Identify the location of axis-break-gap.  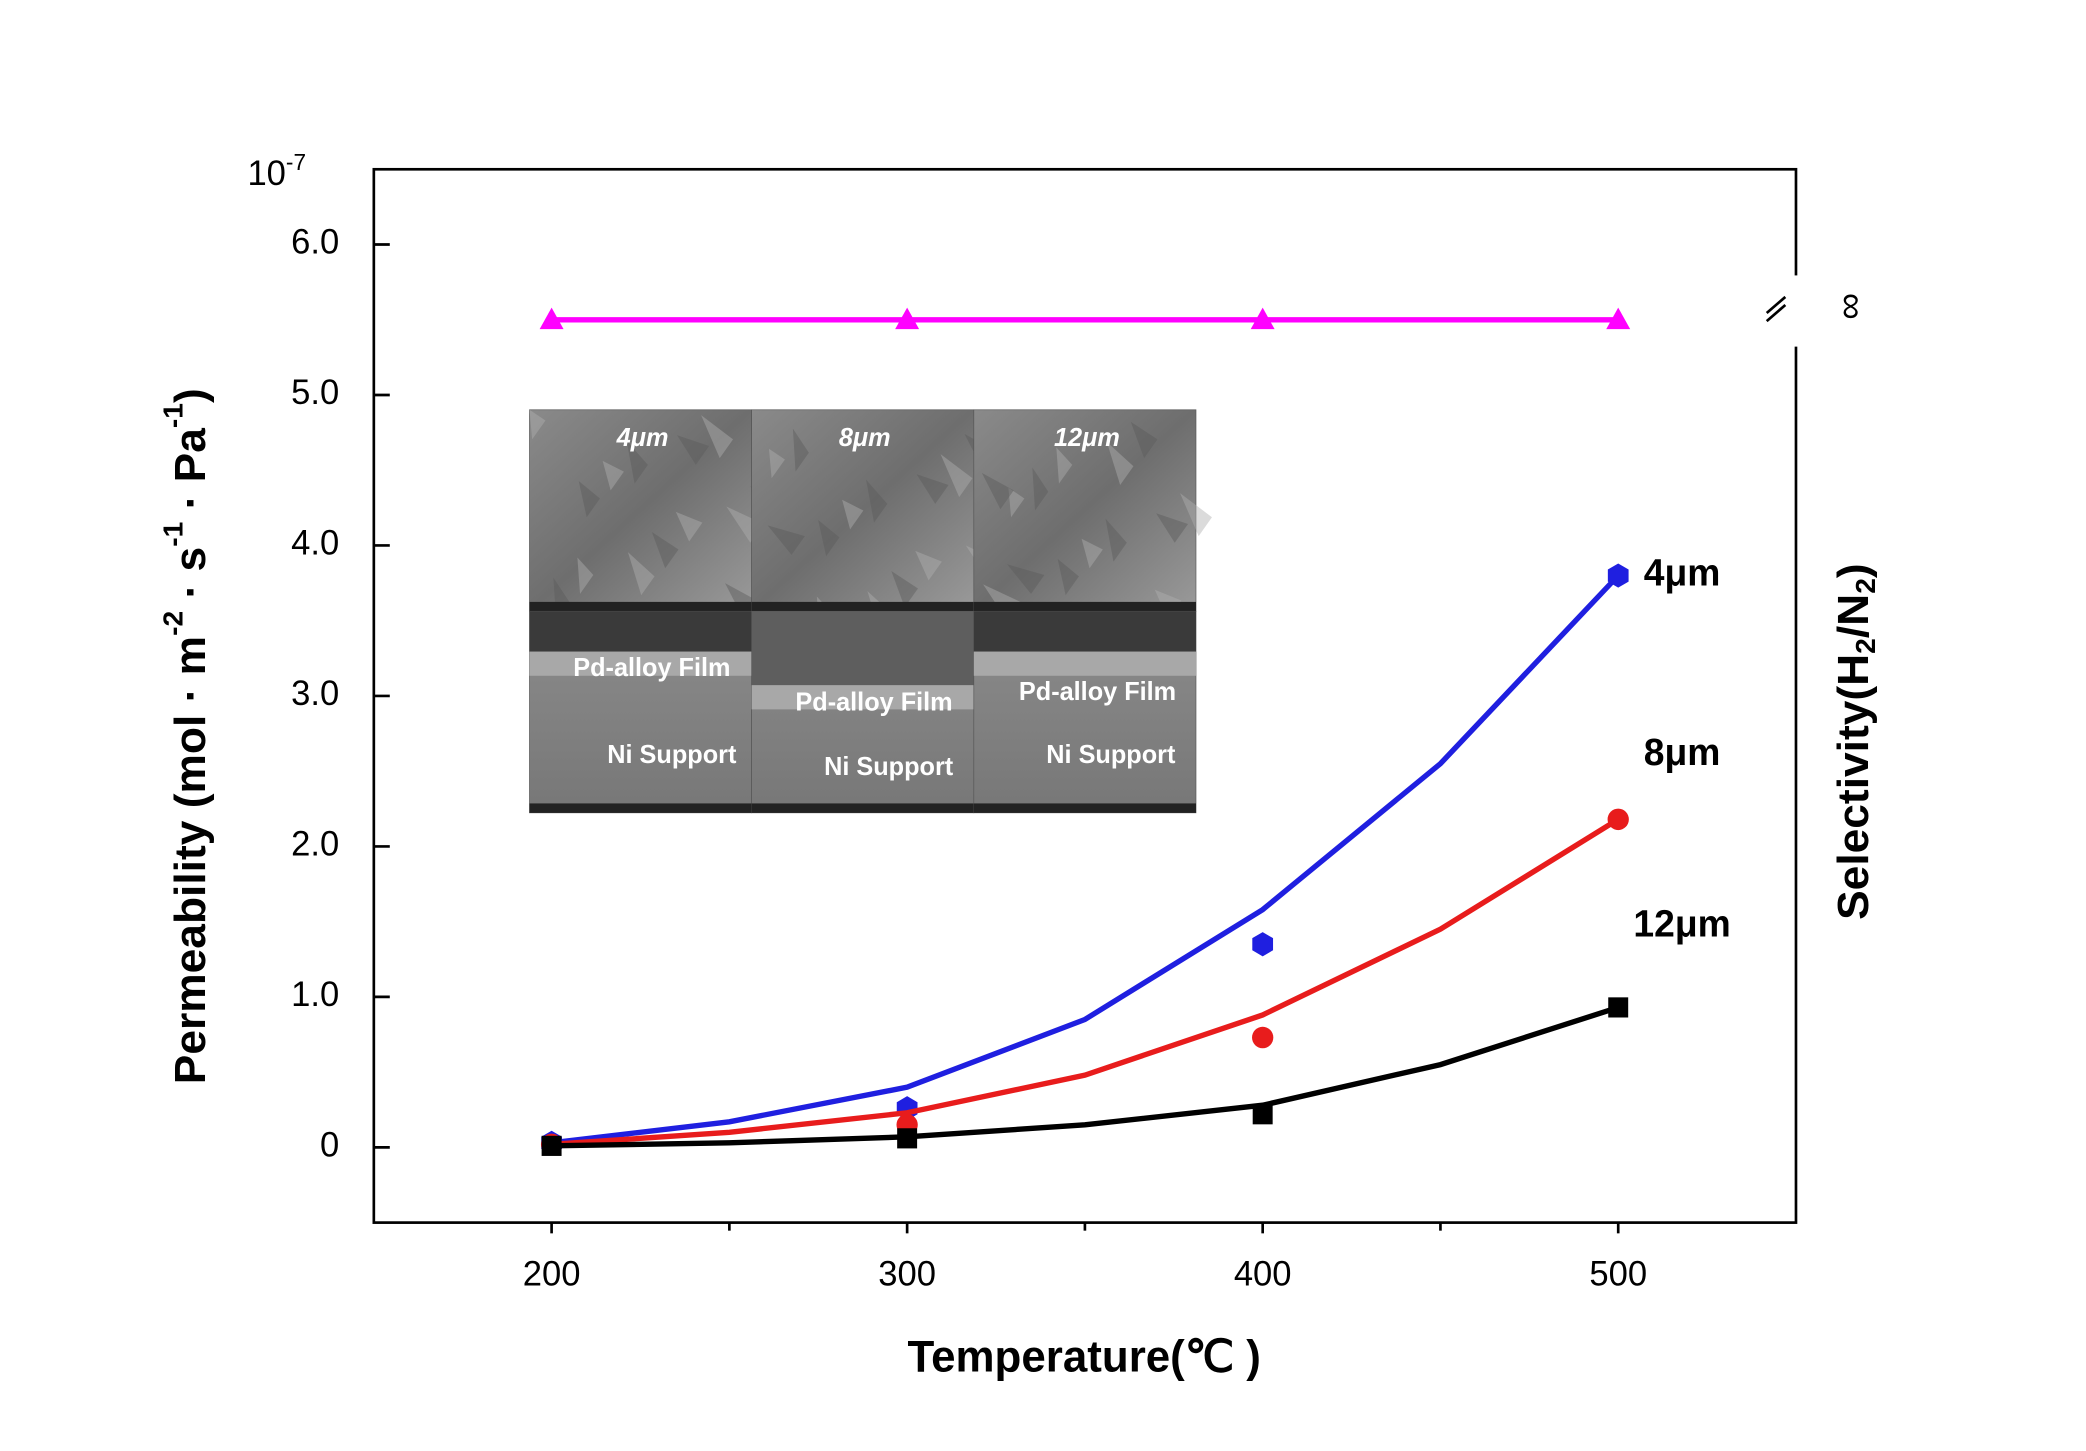
(1796, 311).